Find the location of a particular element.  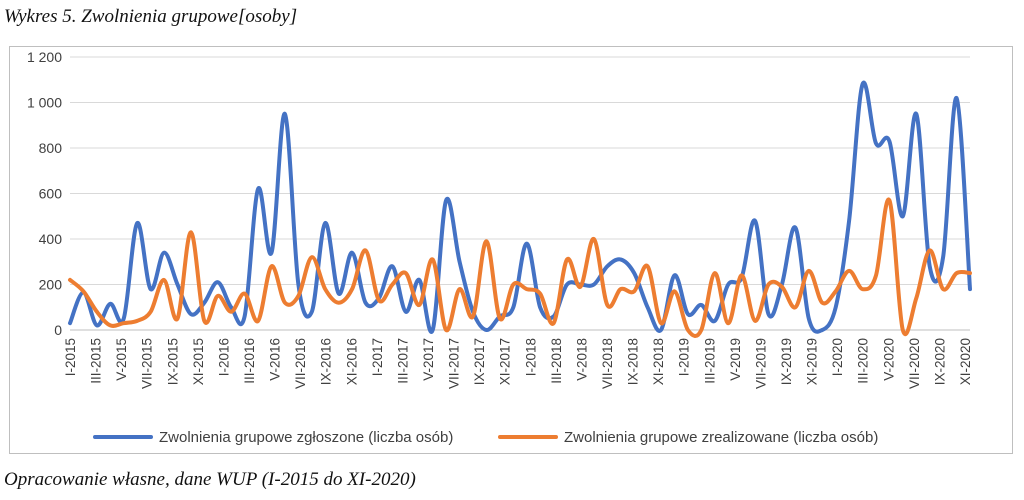

x-tick-label: IX-2019 is located at coordinates (786, 361).